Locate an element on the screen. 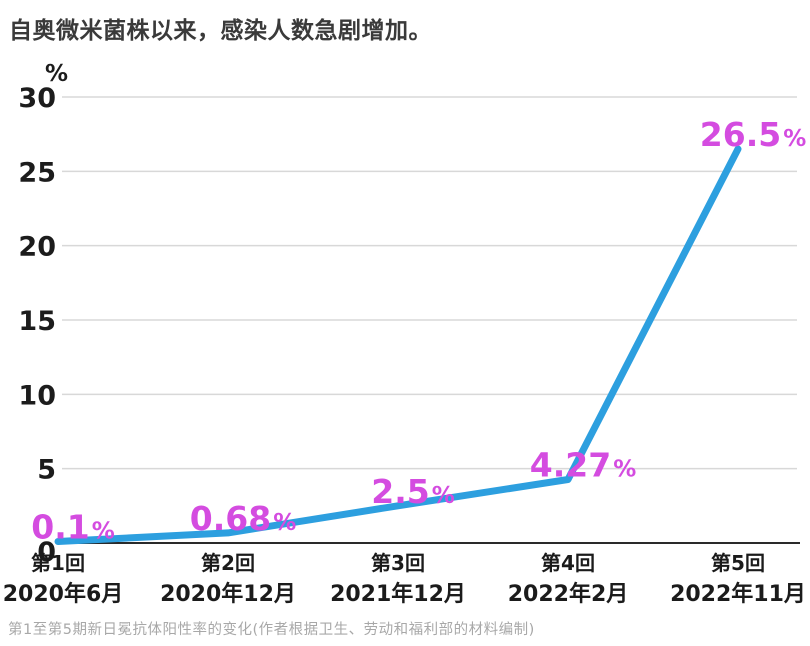 The image size is (810, 646). y-tick-label-0: 0 is located at coordinates (46, 552).